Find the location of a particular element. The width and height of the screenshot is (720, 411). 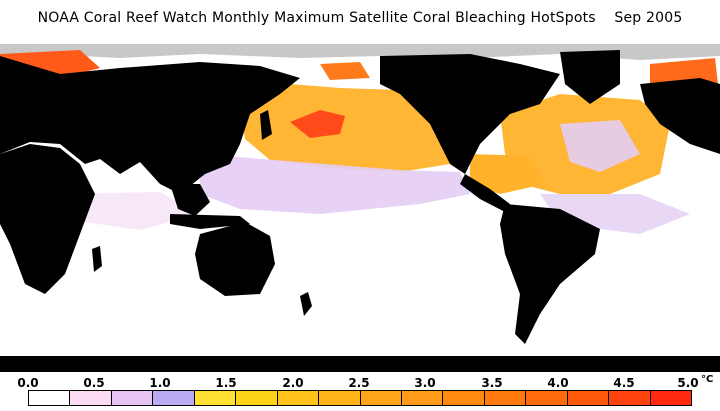

colorbar-tick-1: 0.5 is located at coordinates (94, 383).